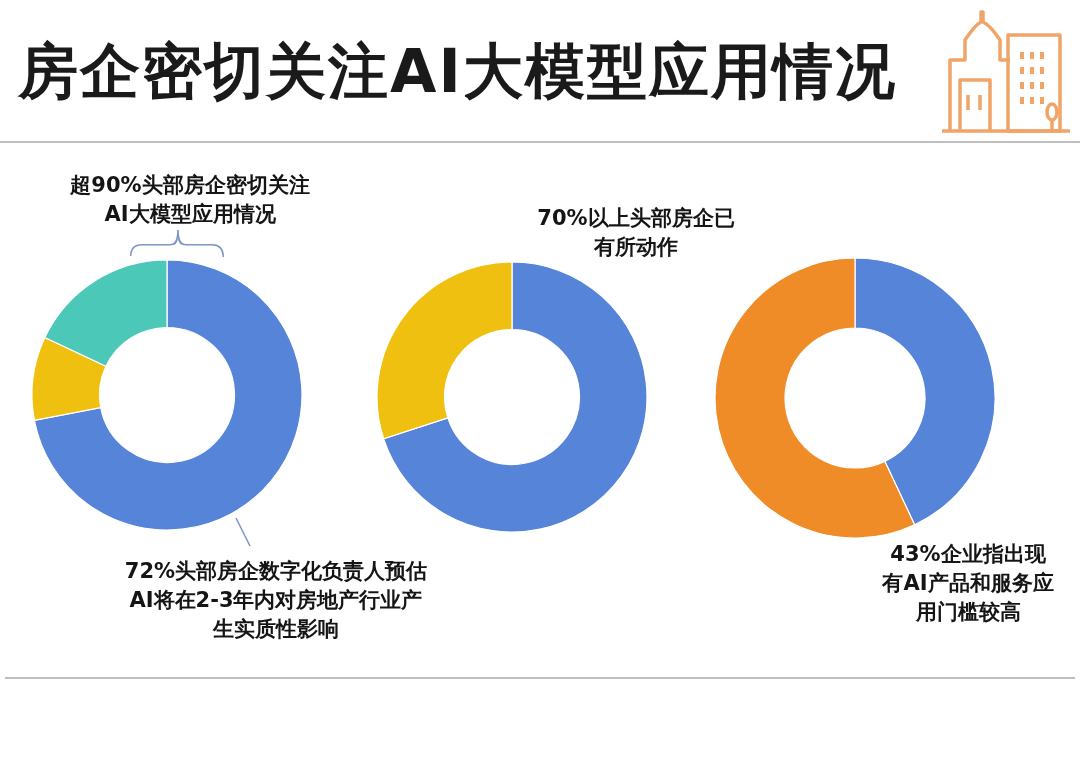 This screenshot has width=1080, height=778. I want to click on text: 43%企业指出现有AI产品和服务应用门槛较高, so click(967, 583).